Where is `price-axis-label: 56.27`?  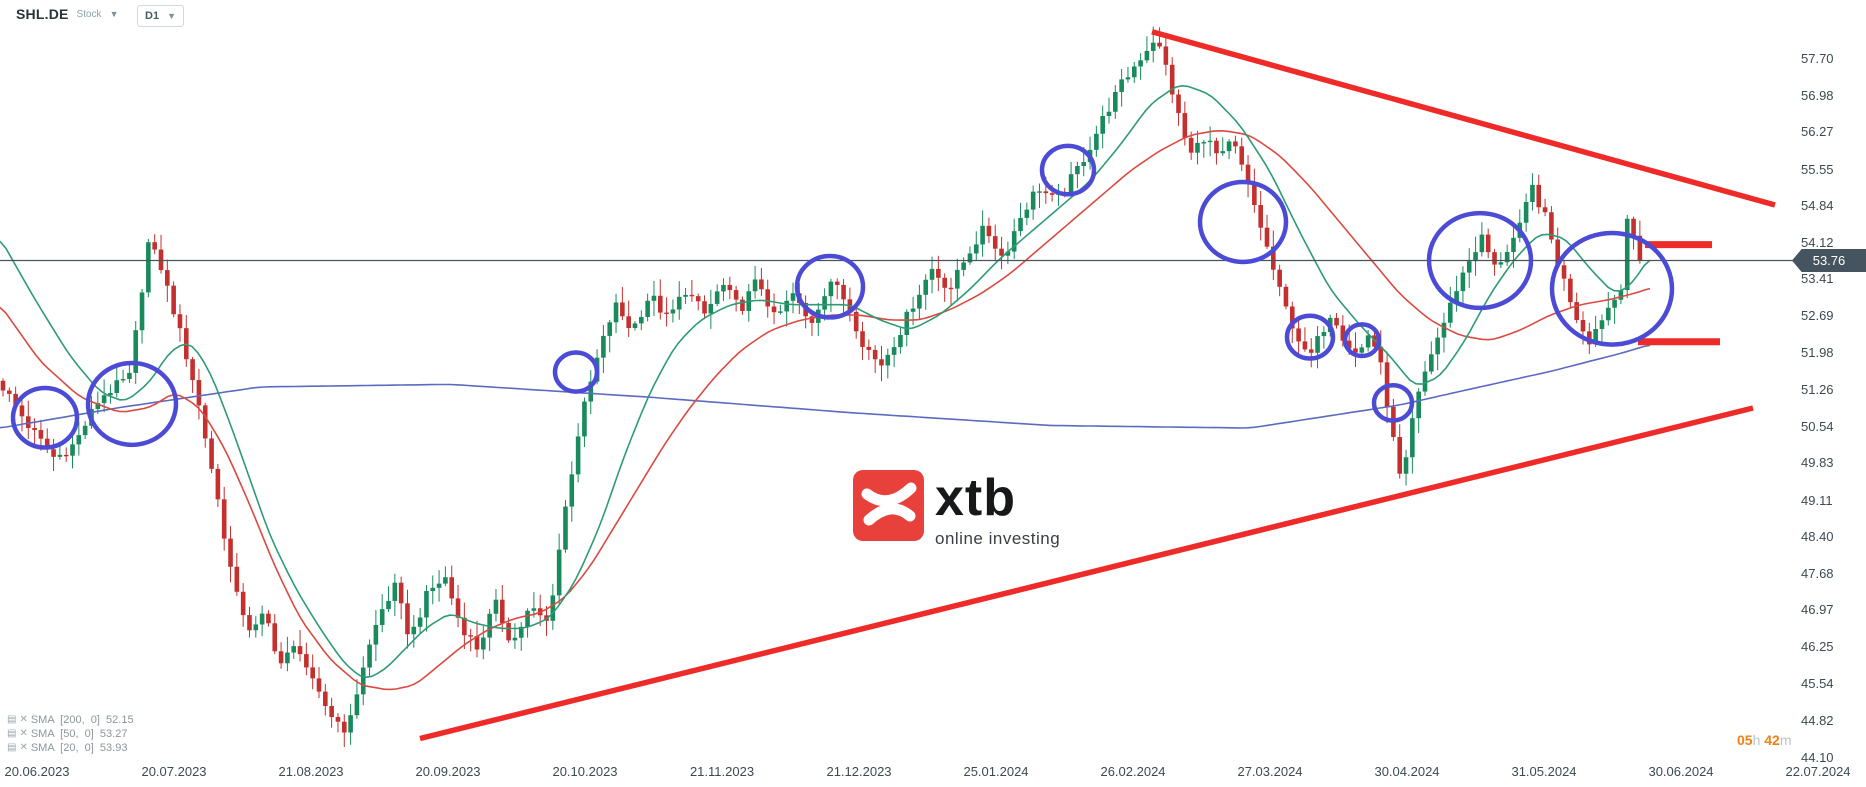
price-axis-label: 56.27 is located at coordinates (1817, 132).